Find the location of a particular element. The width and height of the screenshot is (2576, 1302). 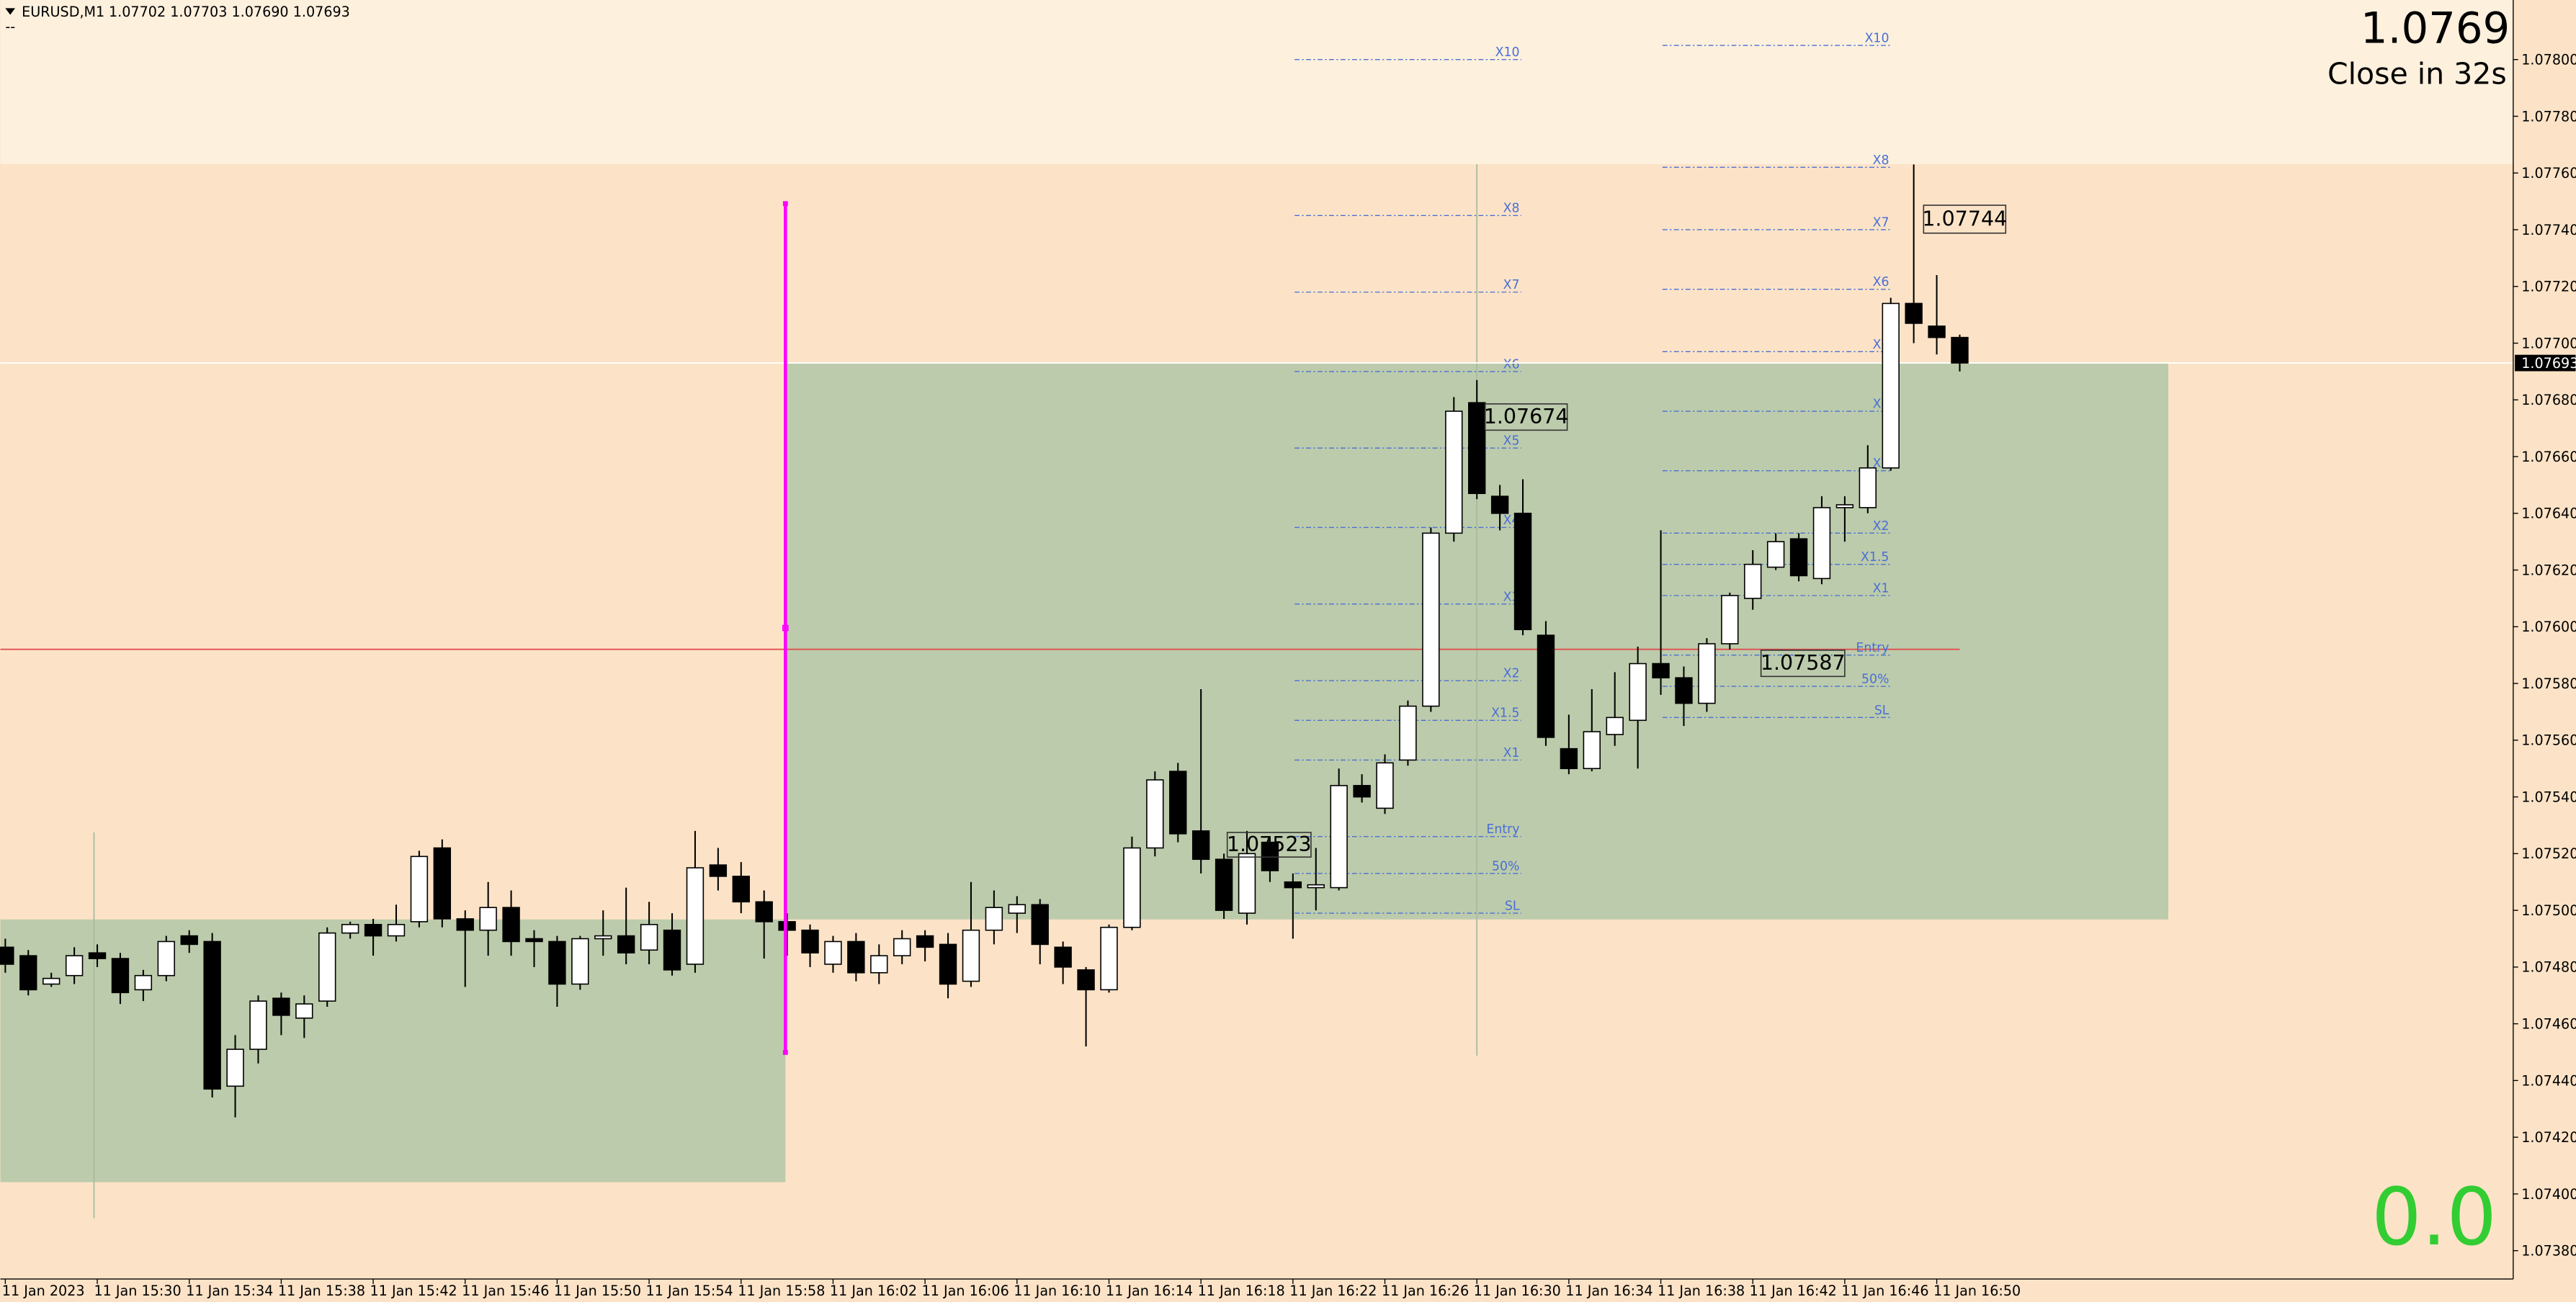

handle is located at coordinates (785, 204).